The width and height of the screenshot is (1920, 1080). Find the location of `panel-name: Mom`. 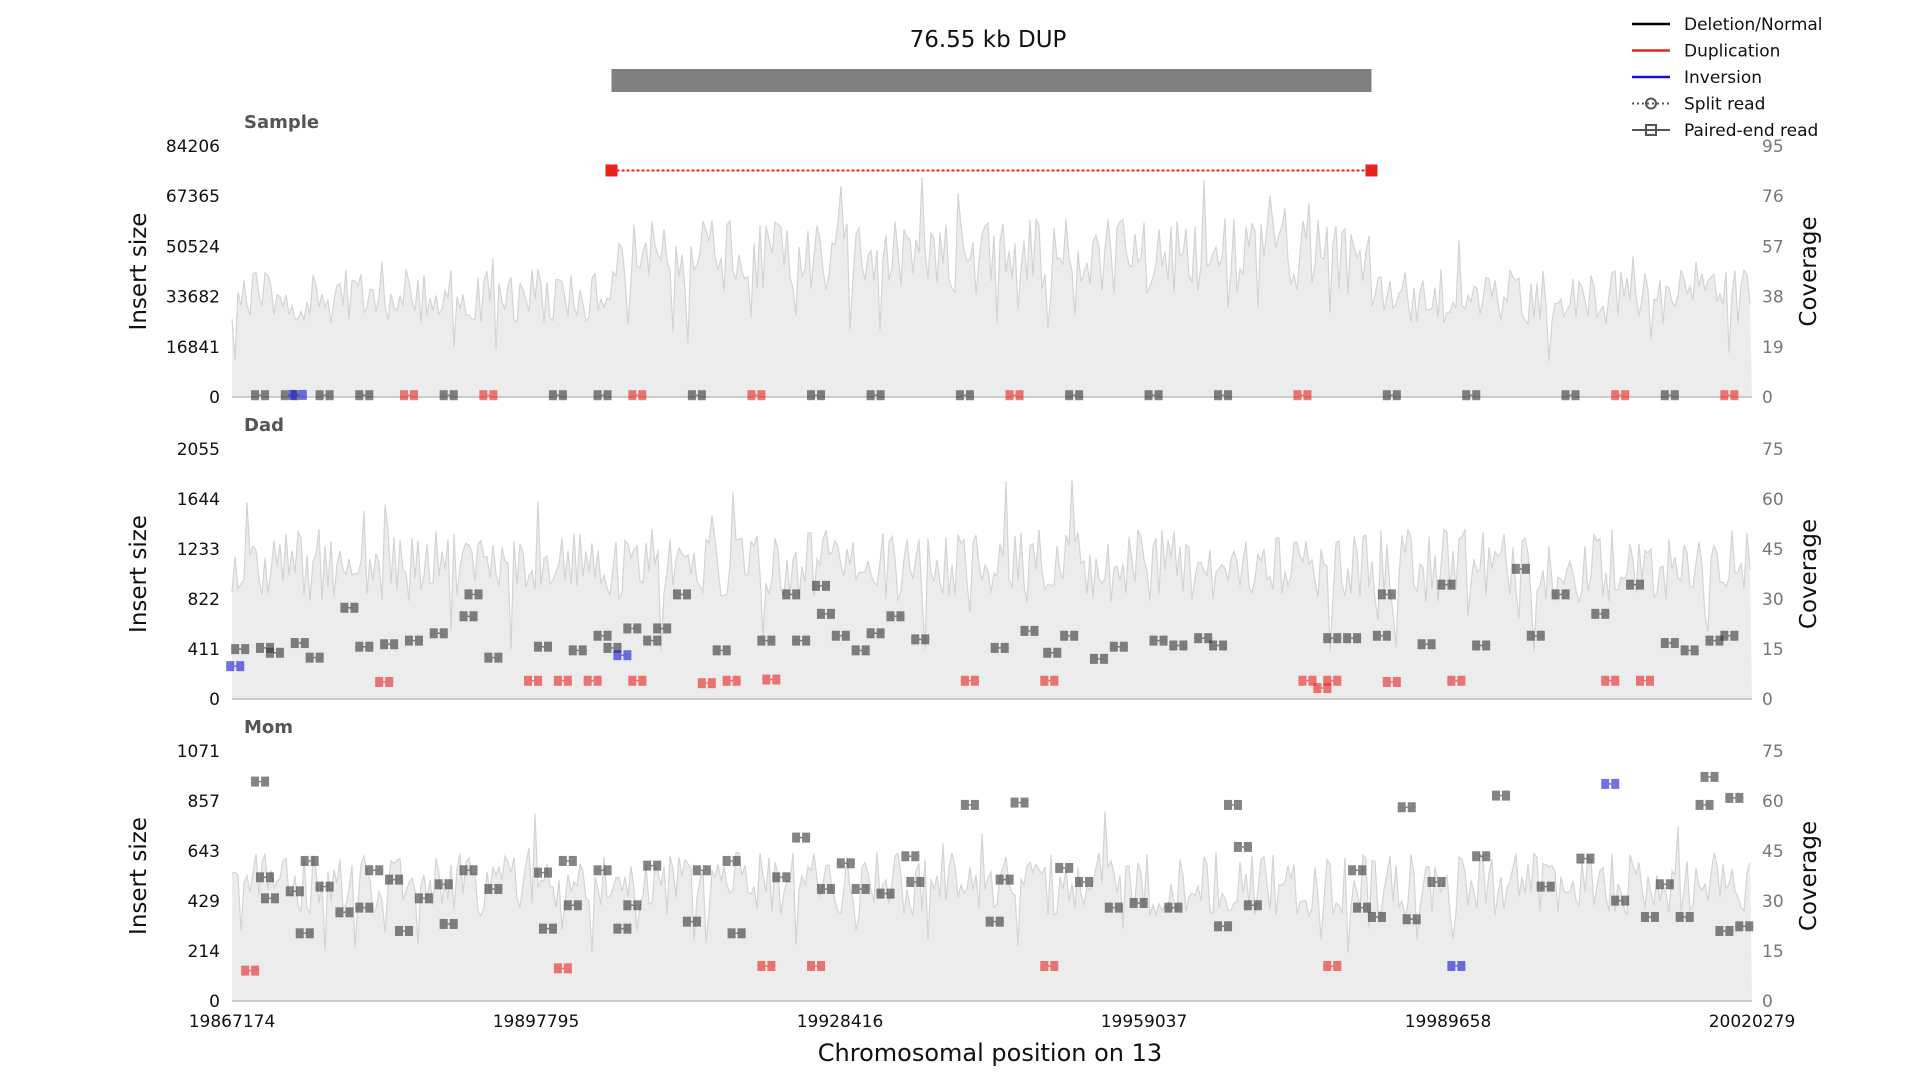

panel-name: Mom is located at coordinates (268, 727).